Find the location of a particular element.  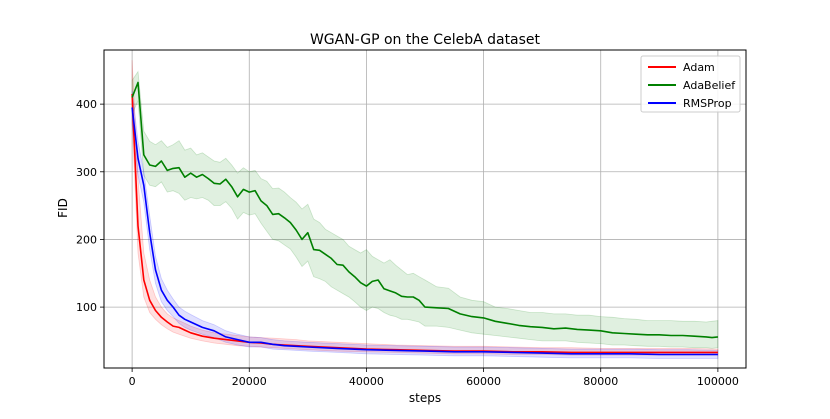

x-tick-label: 80000 is located at coordinates (600, 381).